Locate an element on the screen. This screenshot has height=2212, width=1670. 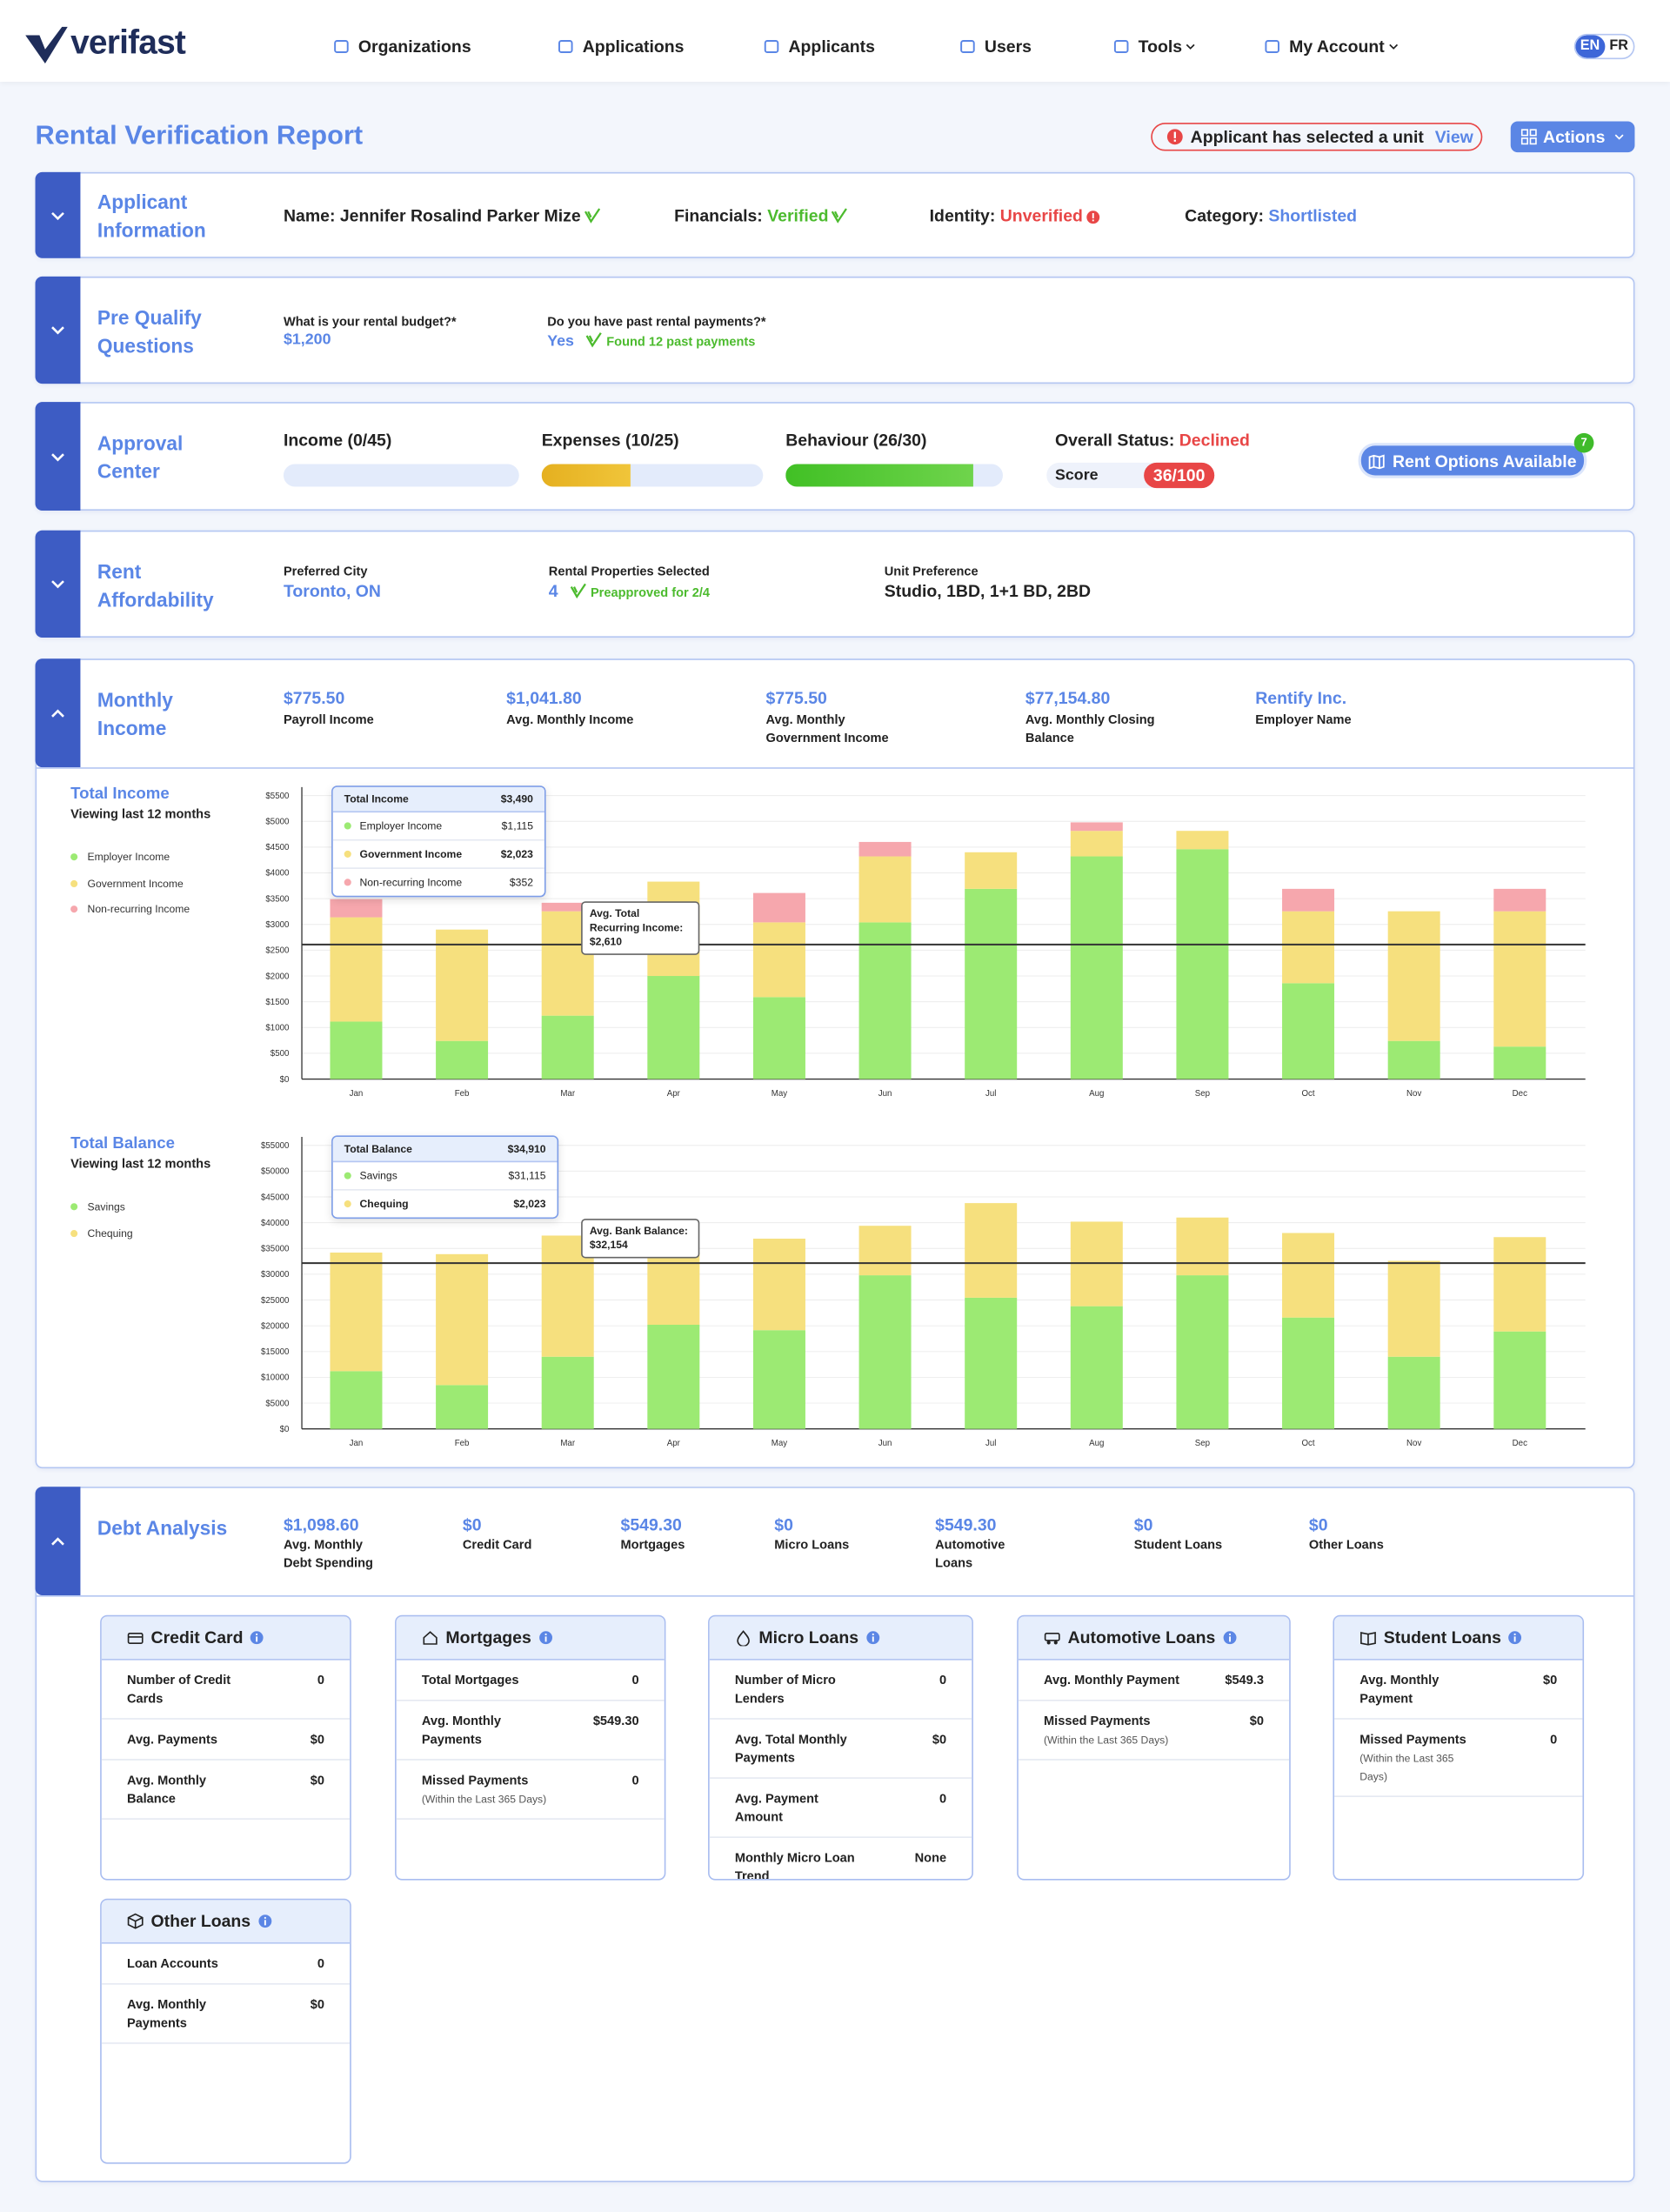
language-option: FR is located at coordinates (1619, 45).